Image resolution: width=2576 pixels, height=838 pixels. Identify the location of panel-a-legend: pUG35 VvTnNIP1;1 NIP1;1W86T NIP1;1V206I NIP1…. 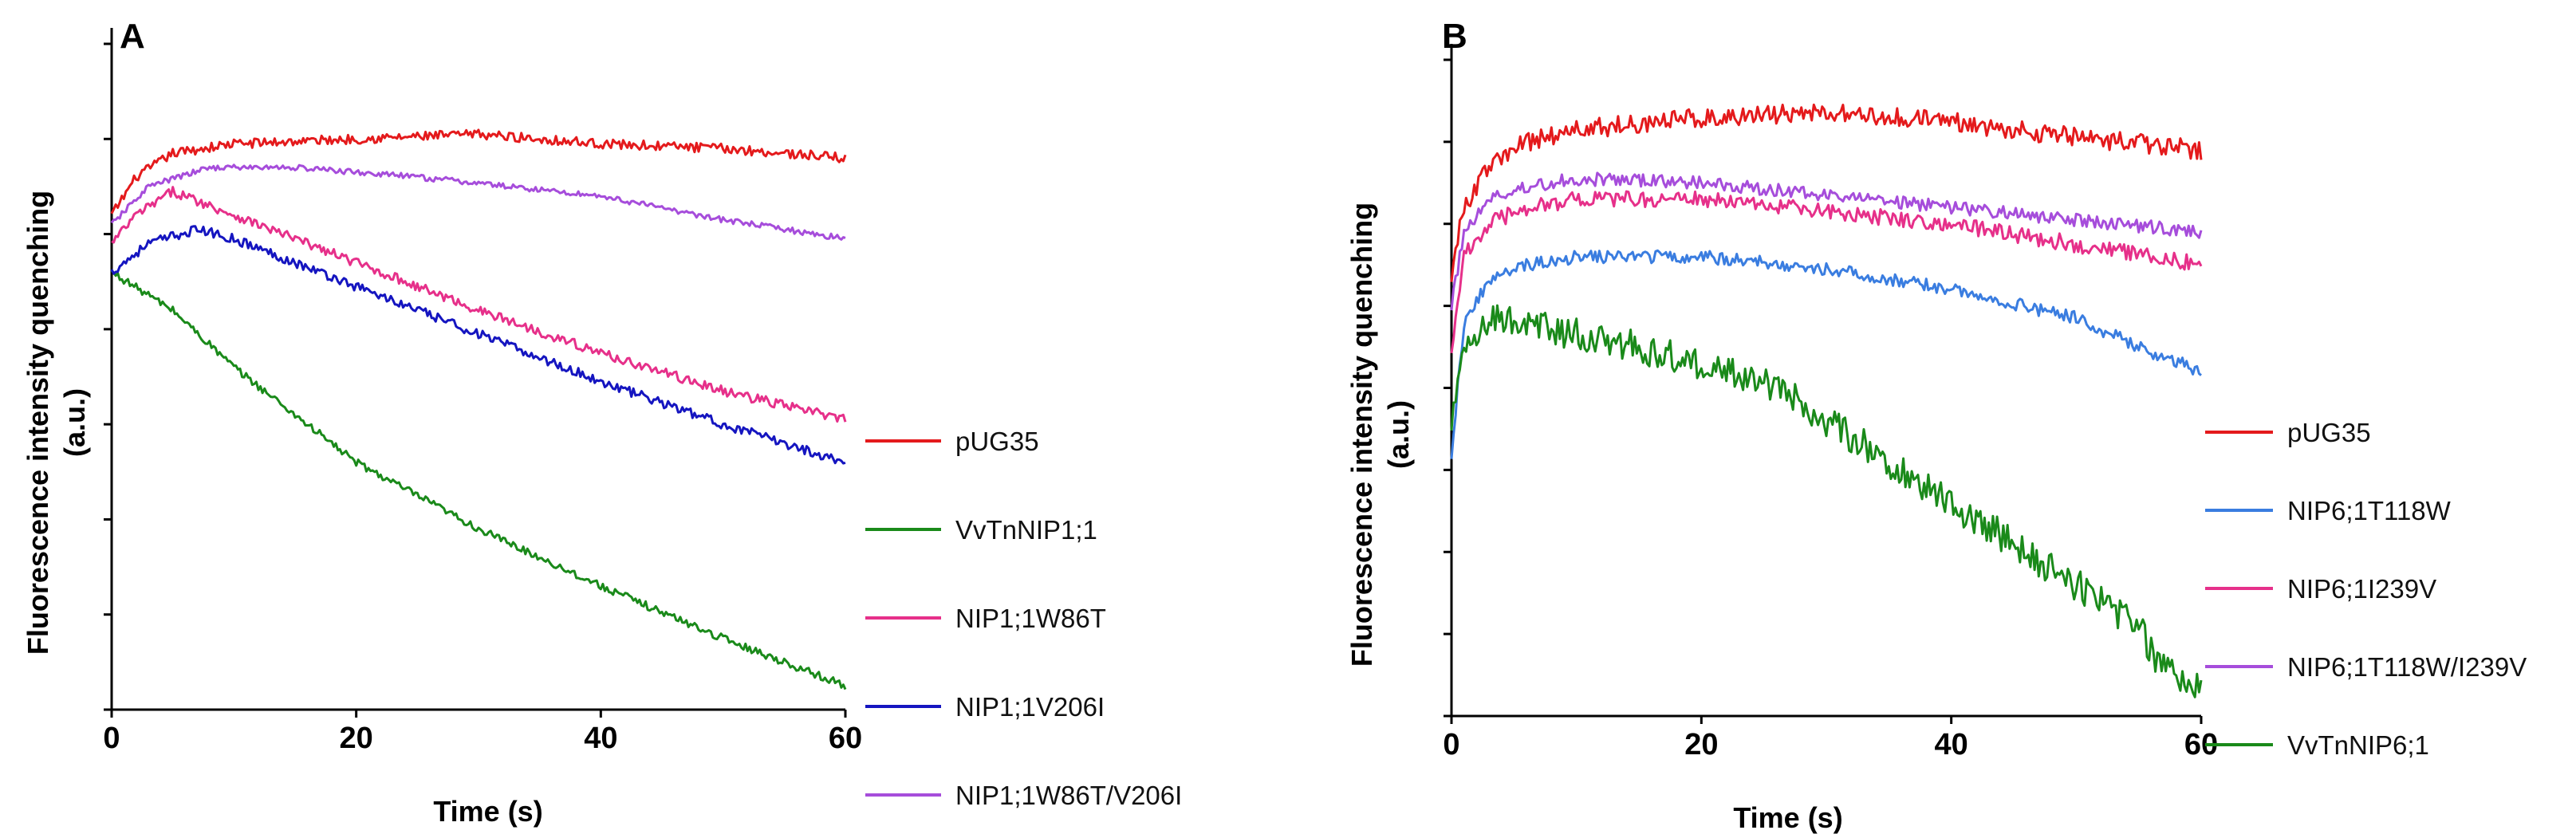
(1023, 618).